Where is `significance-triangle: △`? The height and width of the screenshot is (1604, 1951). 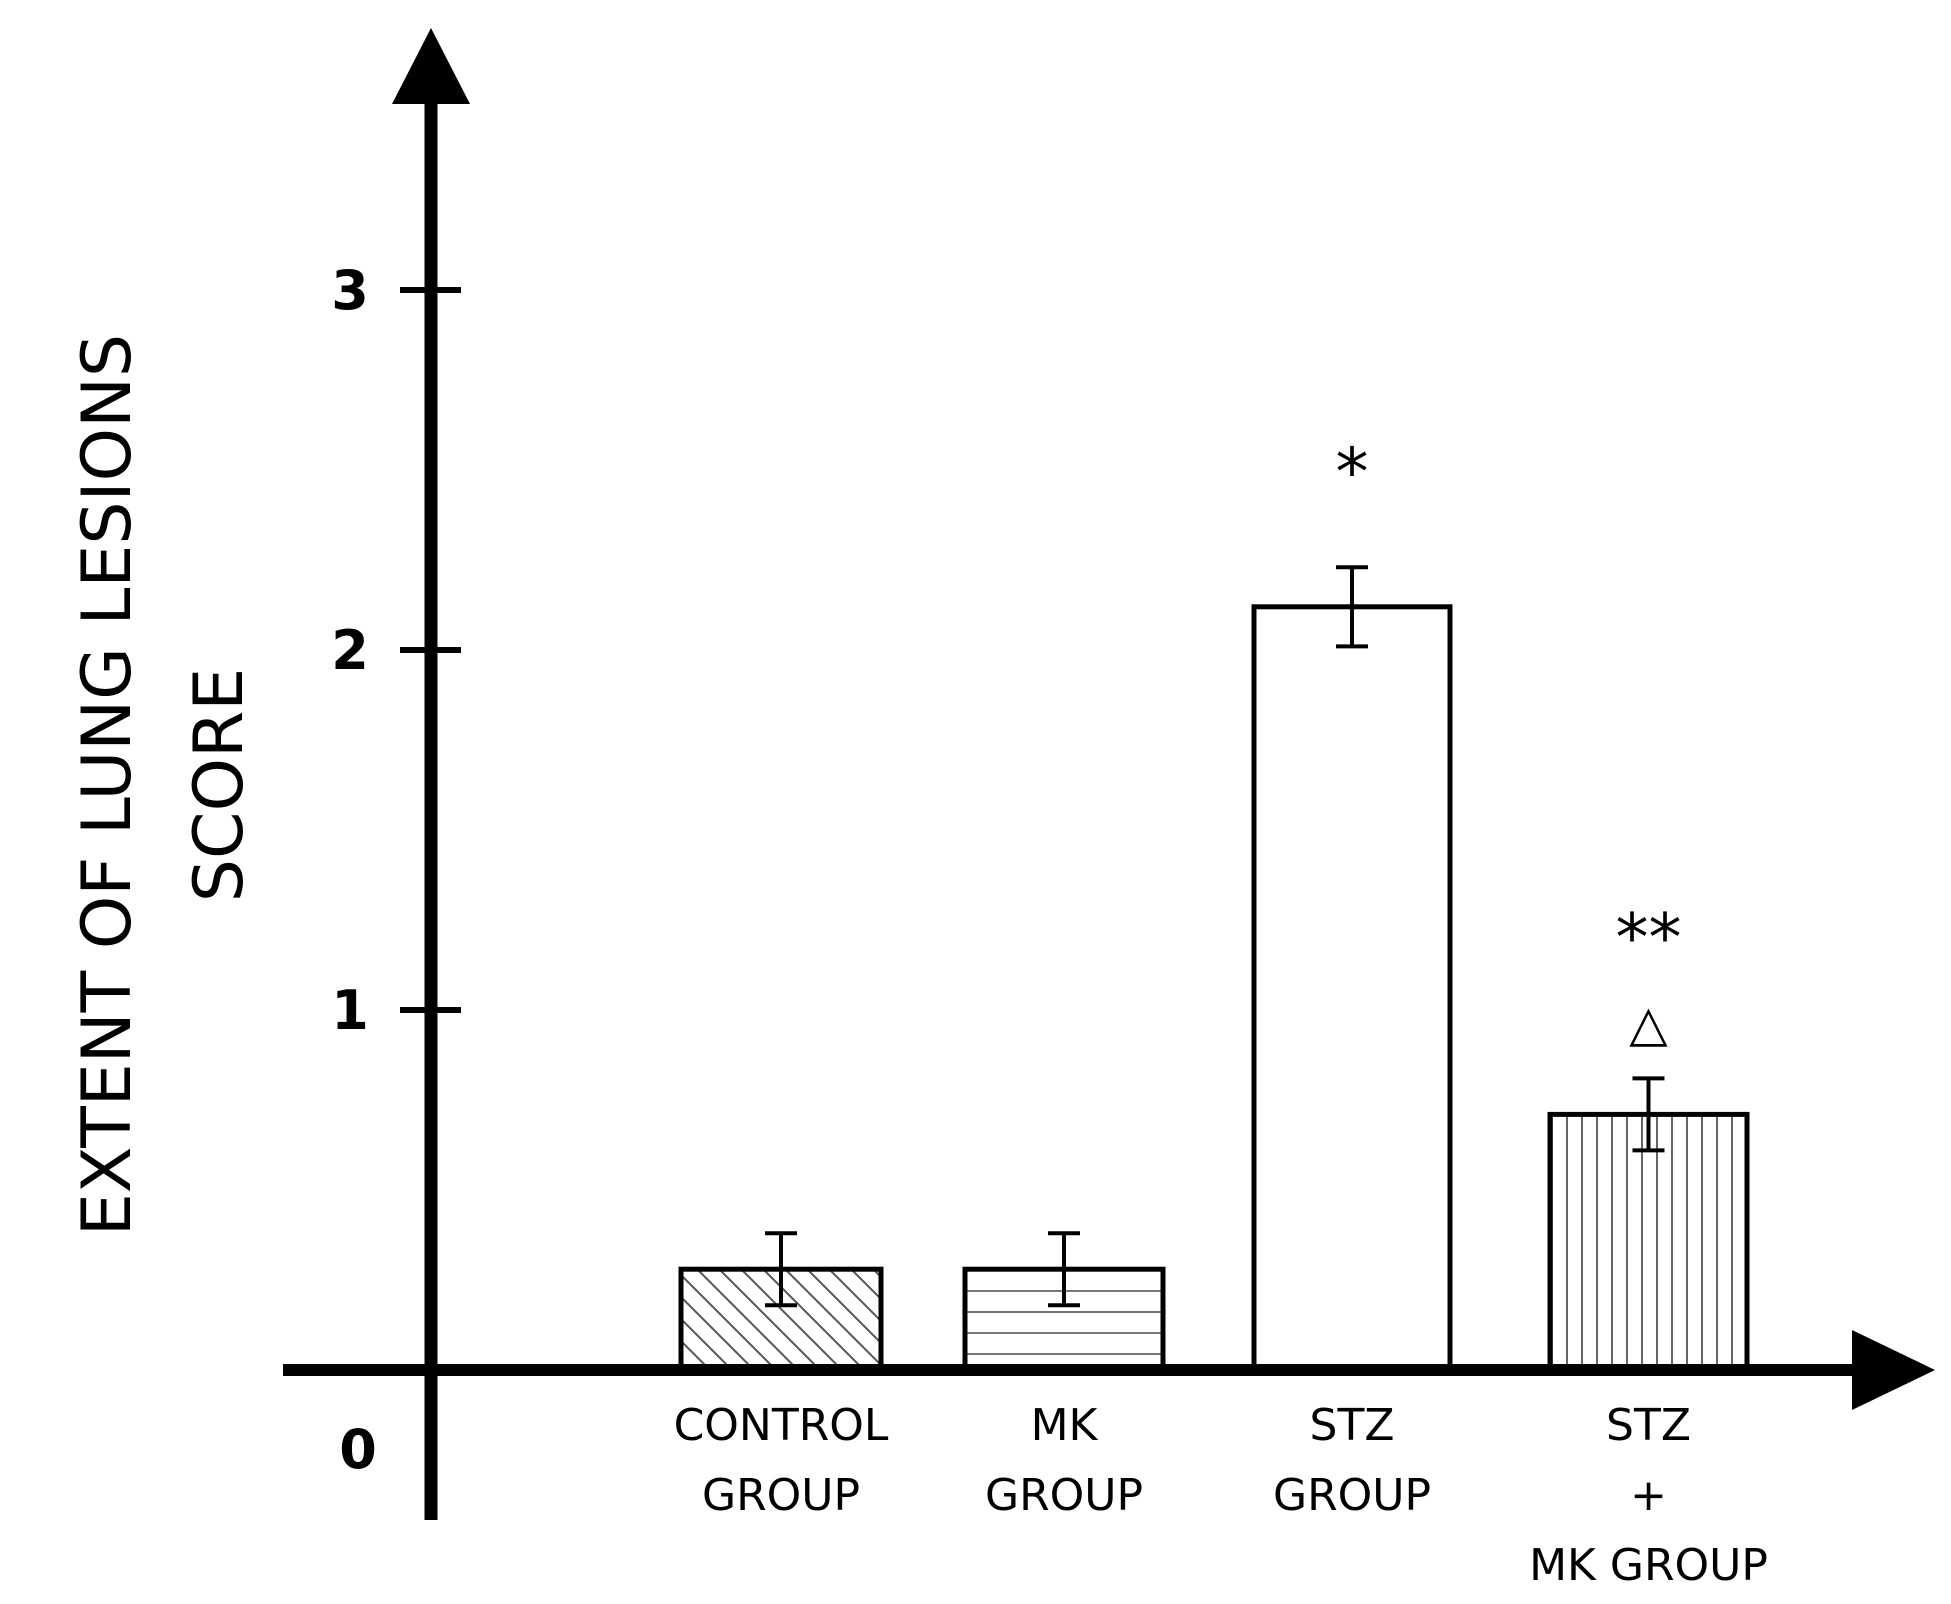
significance-triangle: △ is located at coordinates (1648, 1023).